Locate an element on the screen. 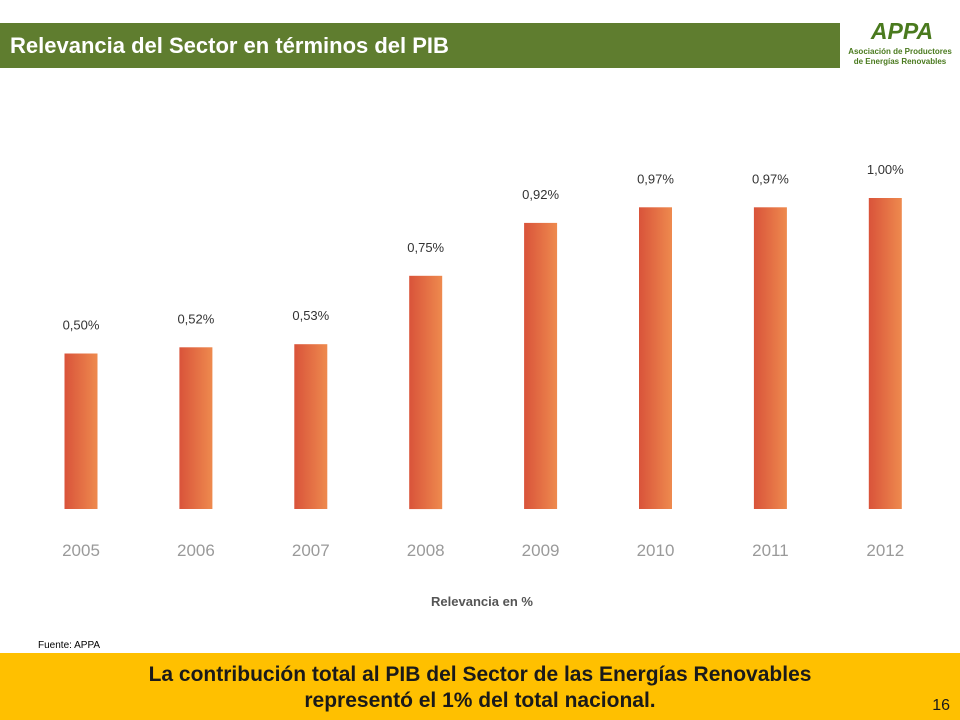 The width and height of the screenshot is (960, 720). x-tick-2005: 2005 is located at coordinates (81, 550).